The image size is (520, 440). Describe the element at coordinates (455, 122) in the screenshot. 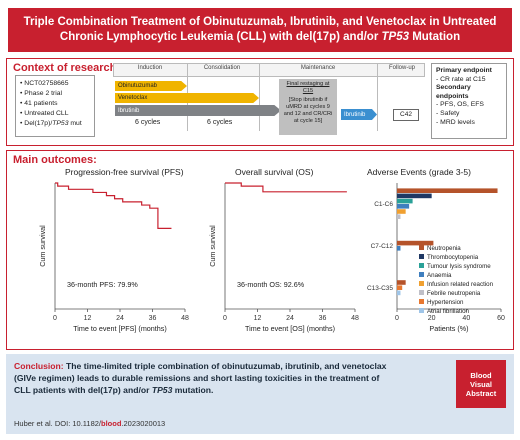

I see `secondary-endpoint: - MRD levels` at that location.